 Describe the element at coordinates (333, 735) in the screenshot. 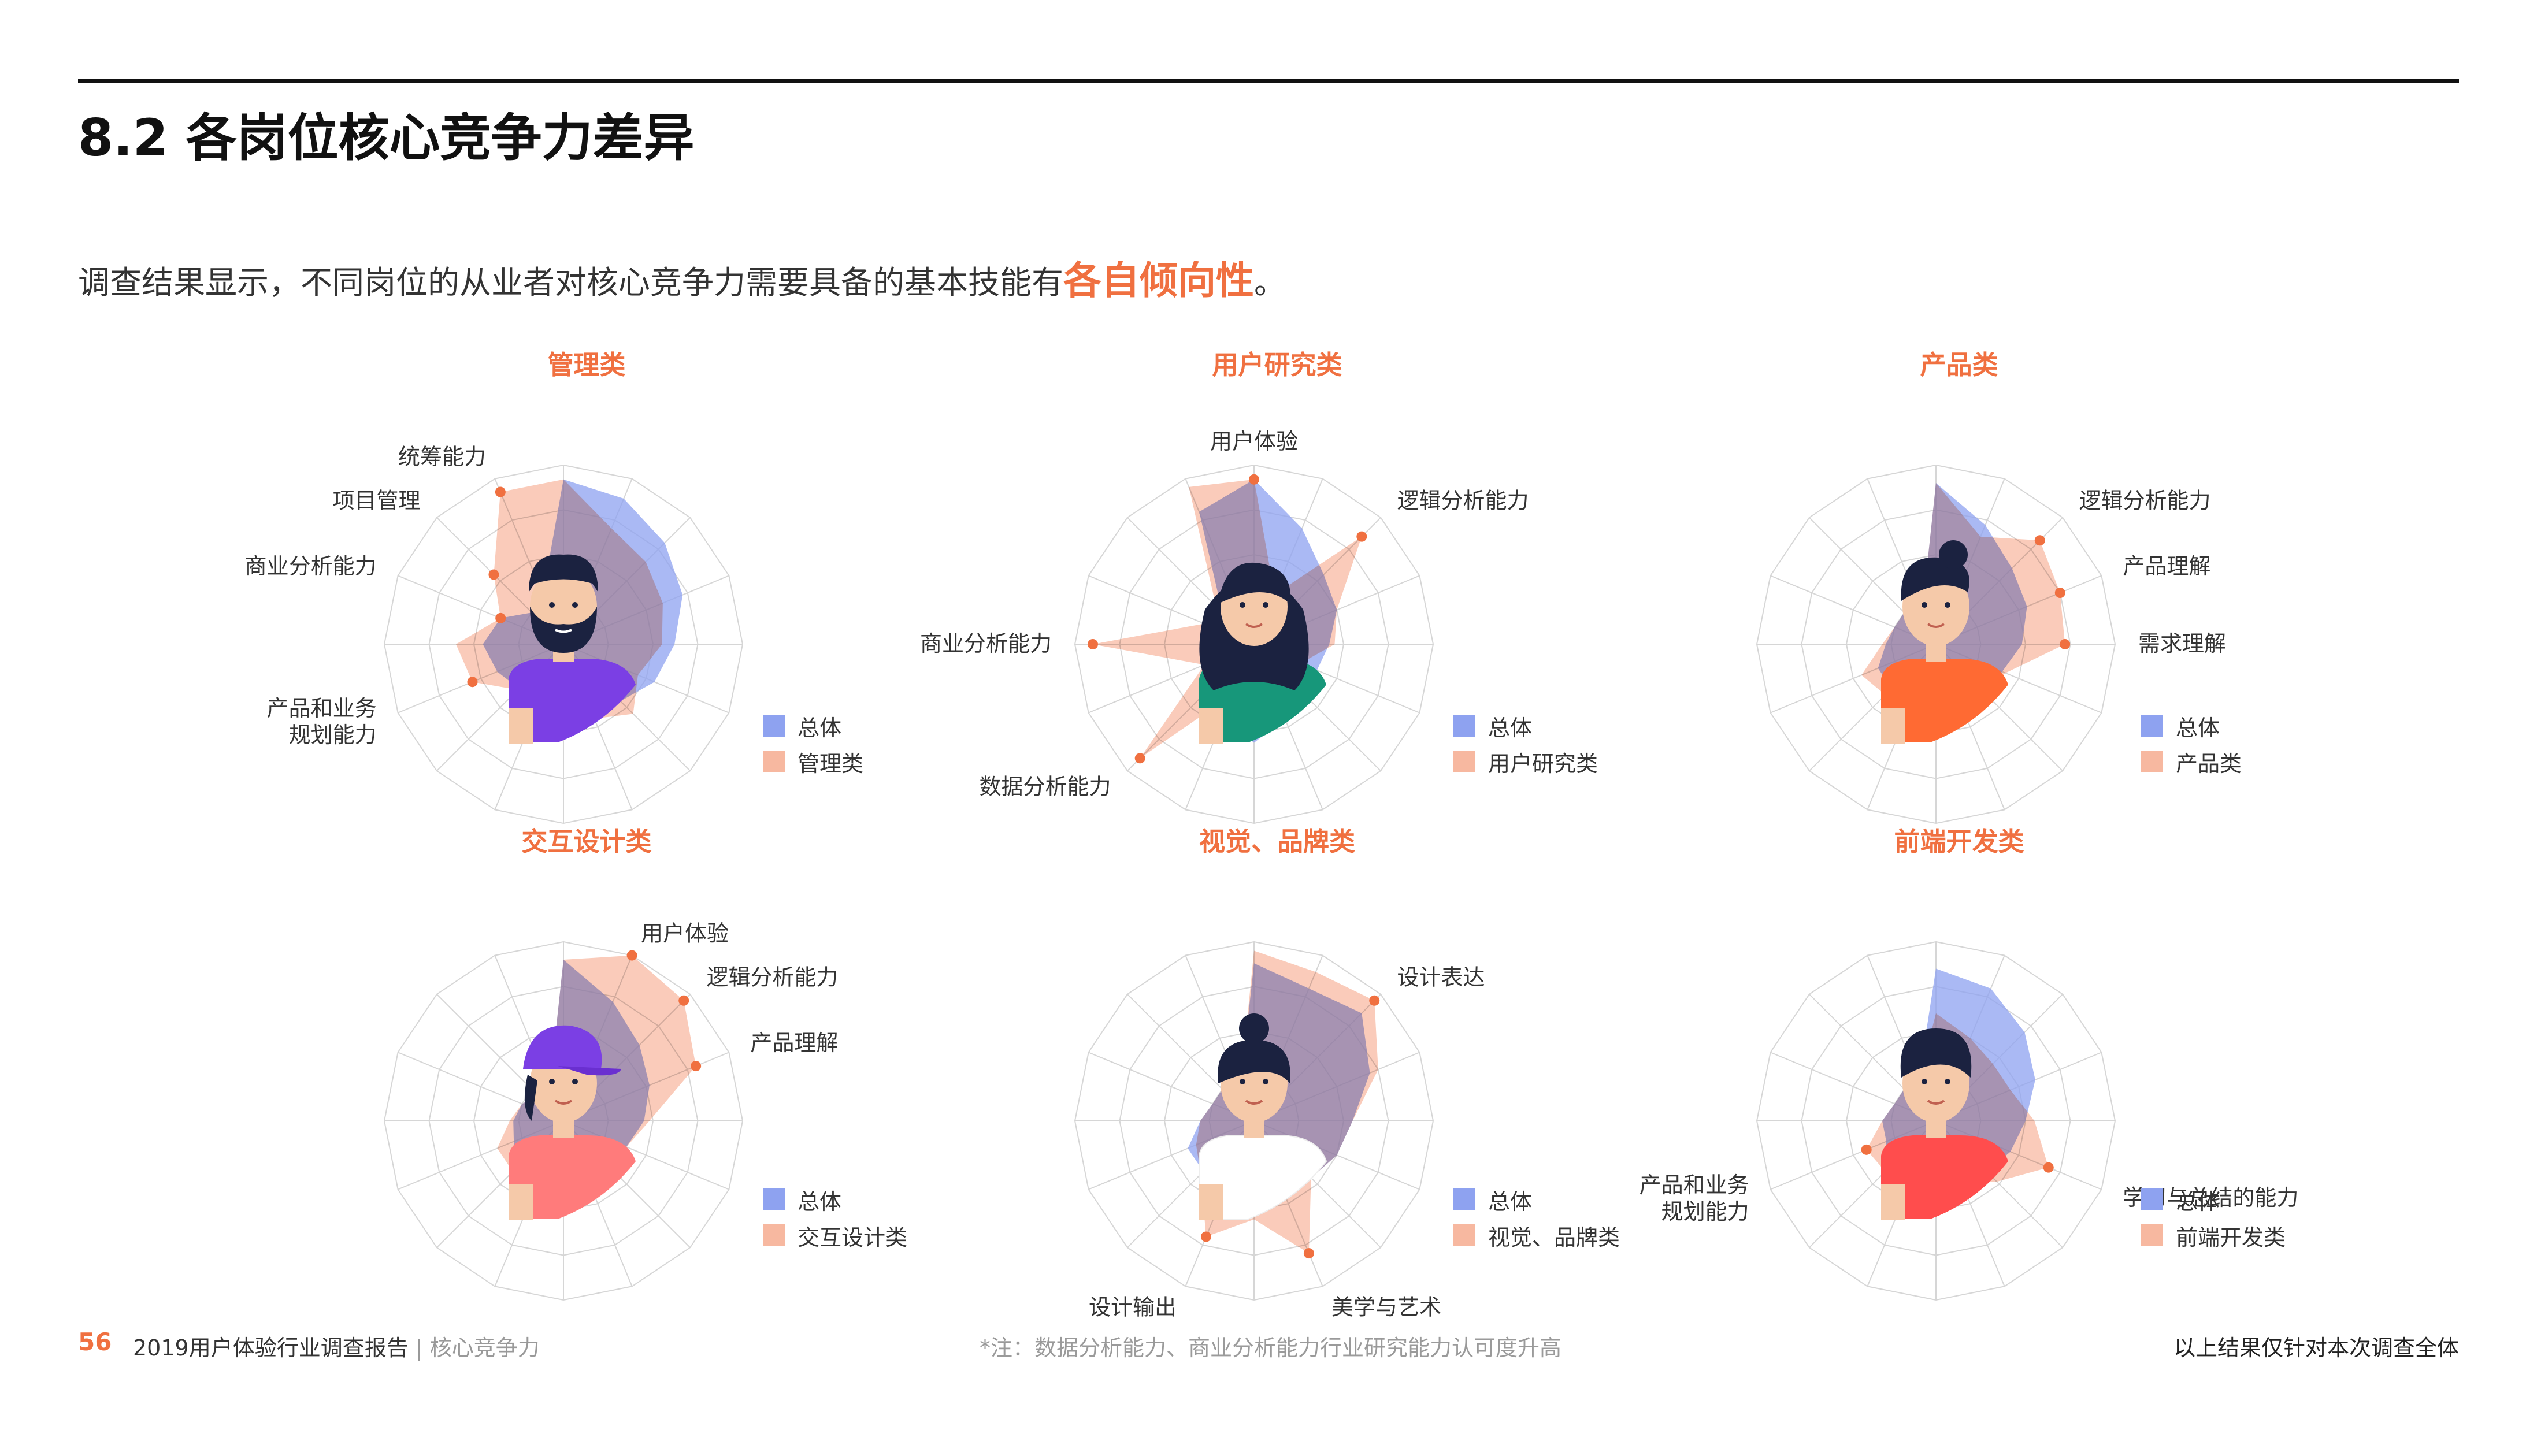

I see `axis-label-line: 规划能力` at that location.